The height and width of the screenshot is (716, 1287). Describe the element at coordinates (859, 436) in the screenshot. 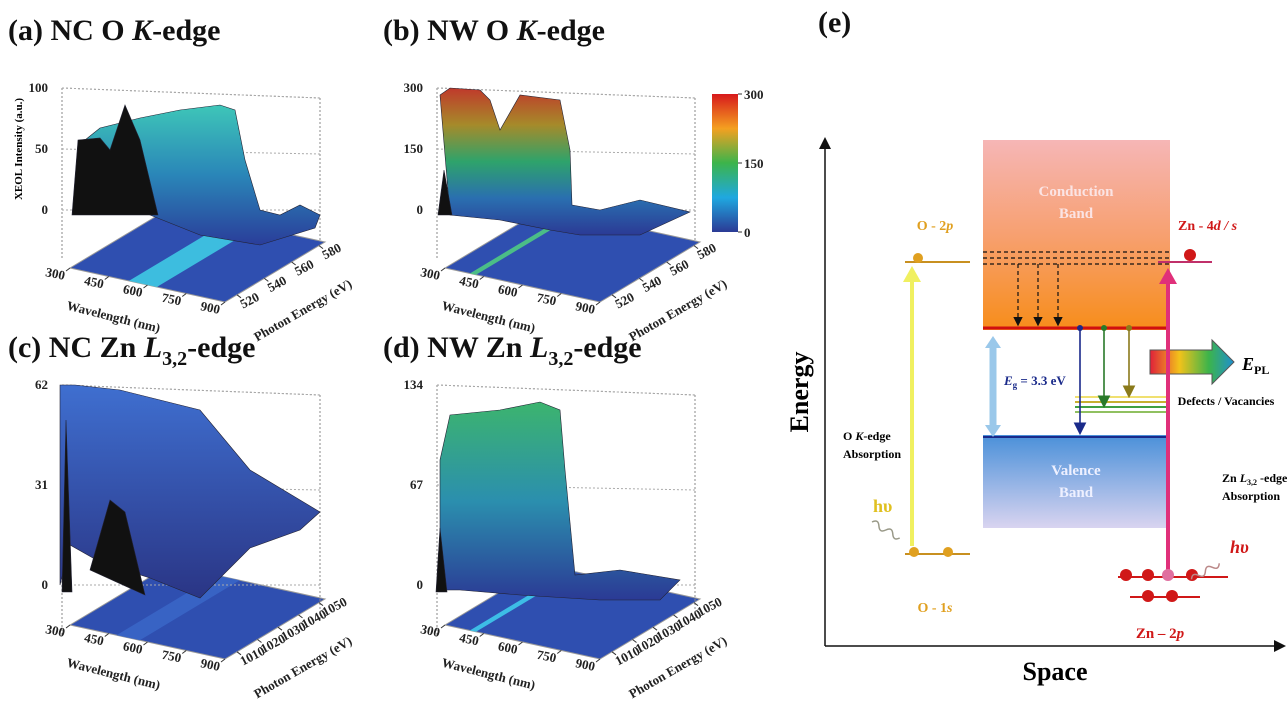

I see `abs-edge: K` at that location.